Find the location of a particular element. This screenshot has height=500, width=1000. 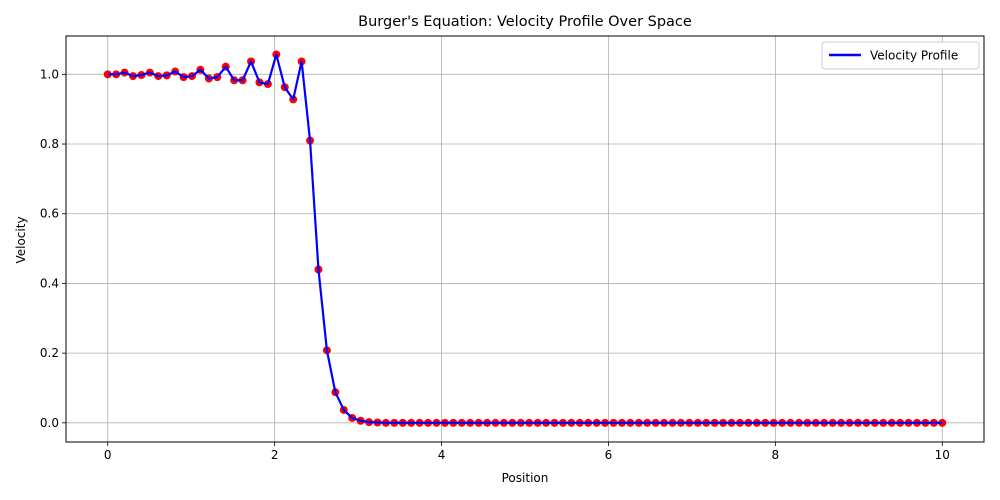

x-tick-label: 10 is located at coordinates (942, 455).